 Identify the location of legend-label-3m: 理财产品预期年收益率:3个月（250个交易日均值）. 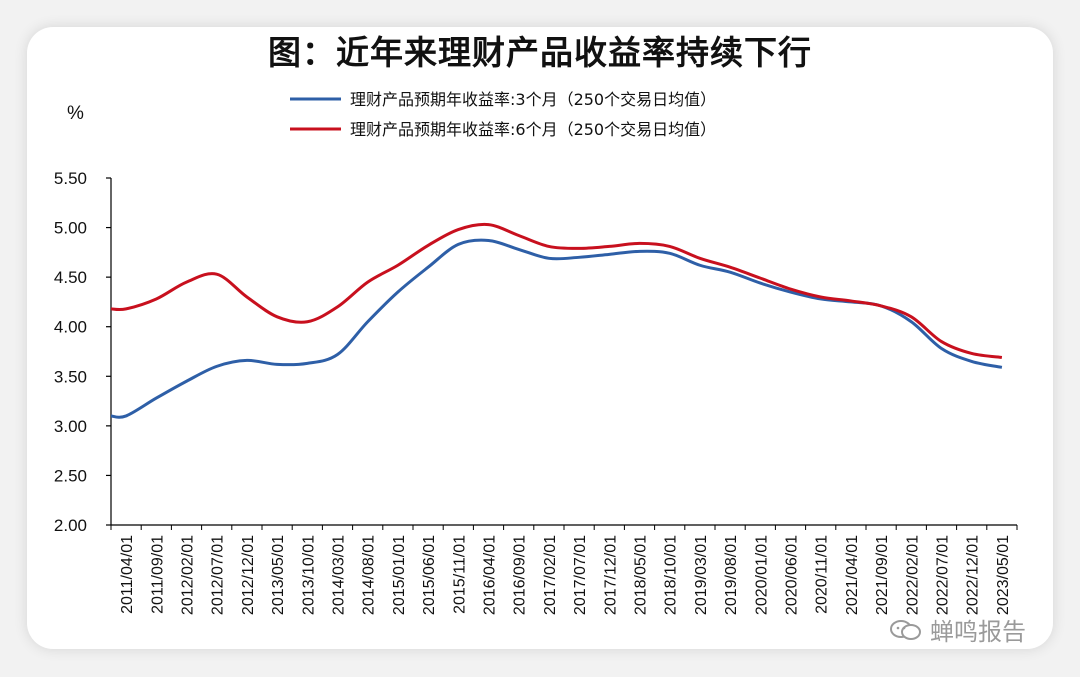
(533, 99).